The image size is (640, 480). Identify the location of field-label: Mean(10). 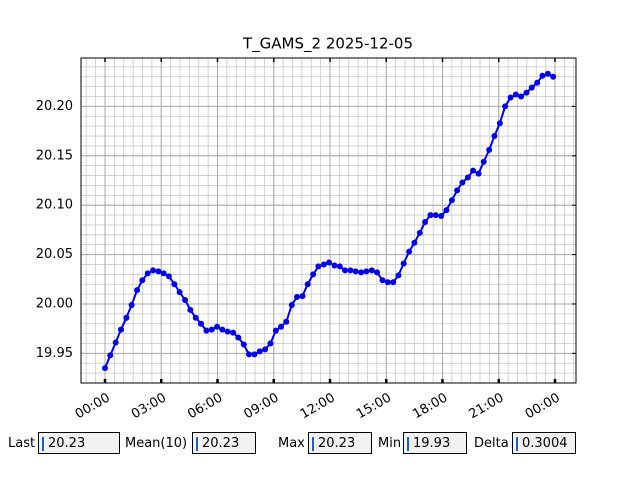
(156, 443).